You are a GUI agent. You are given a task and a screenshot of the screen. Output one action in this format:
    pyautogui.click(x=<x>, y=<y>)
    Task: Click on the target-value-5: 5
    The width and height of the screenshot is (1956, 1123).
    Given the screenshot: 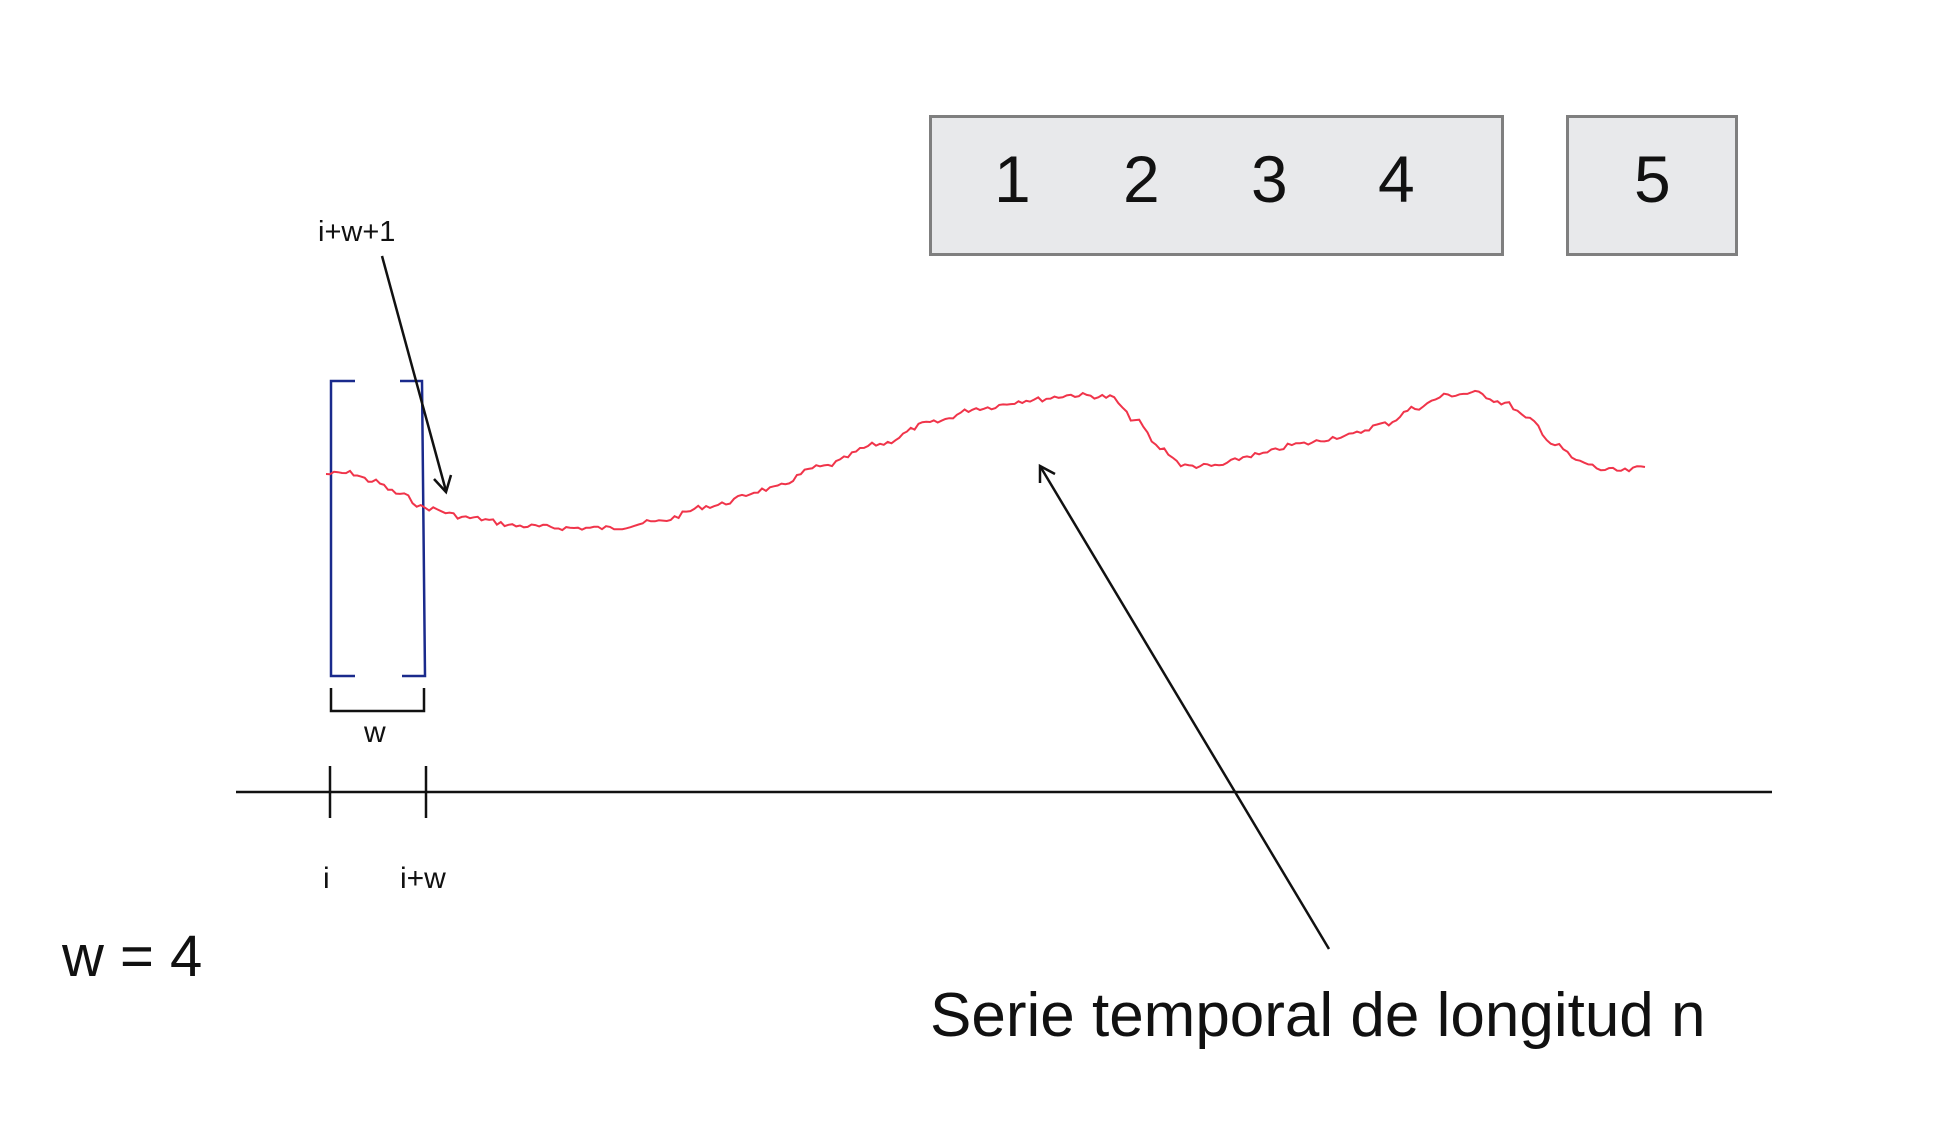 What is the action you would take?
    pyautogui.click(x=1652, y=179)
    